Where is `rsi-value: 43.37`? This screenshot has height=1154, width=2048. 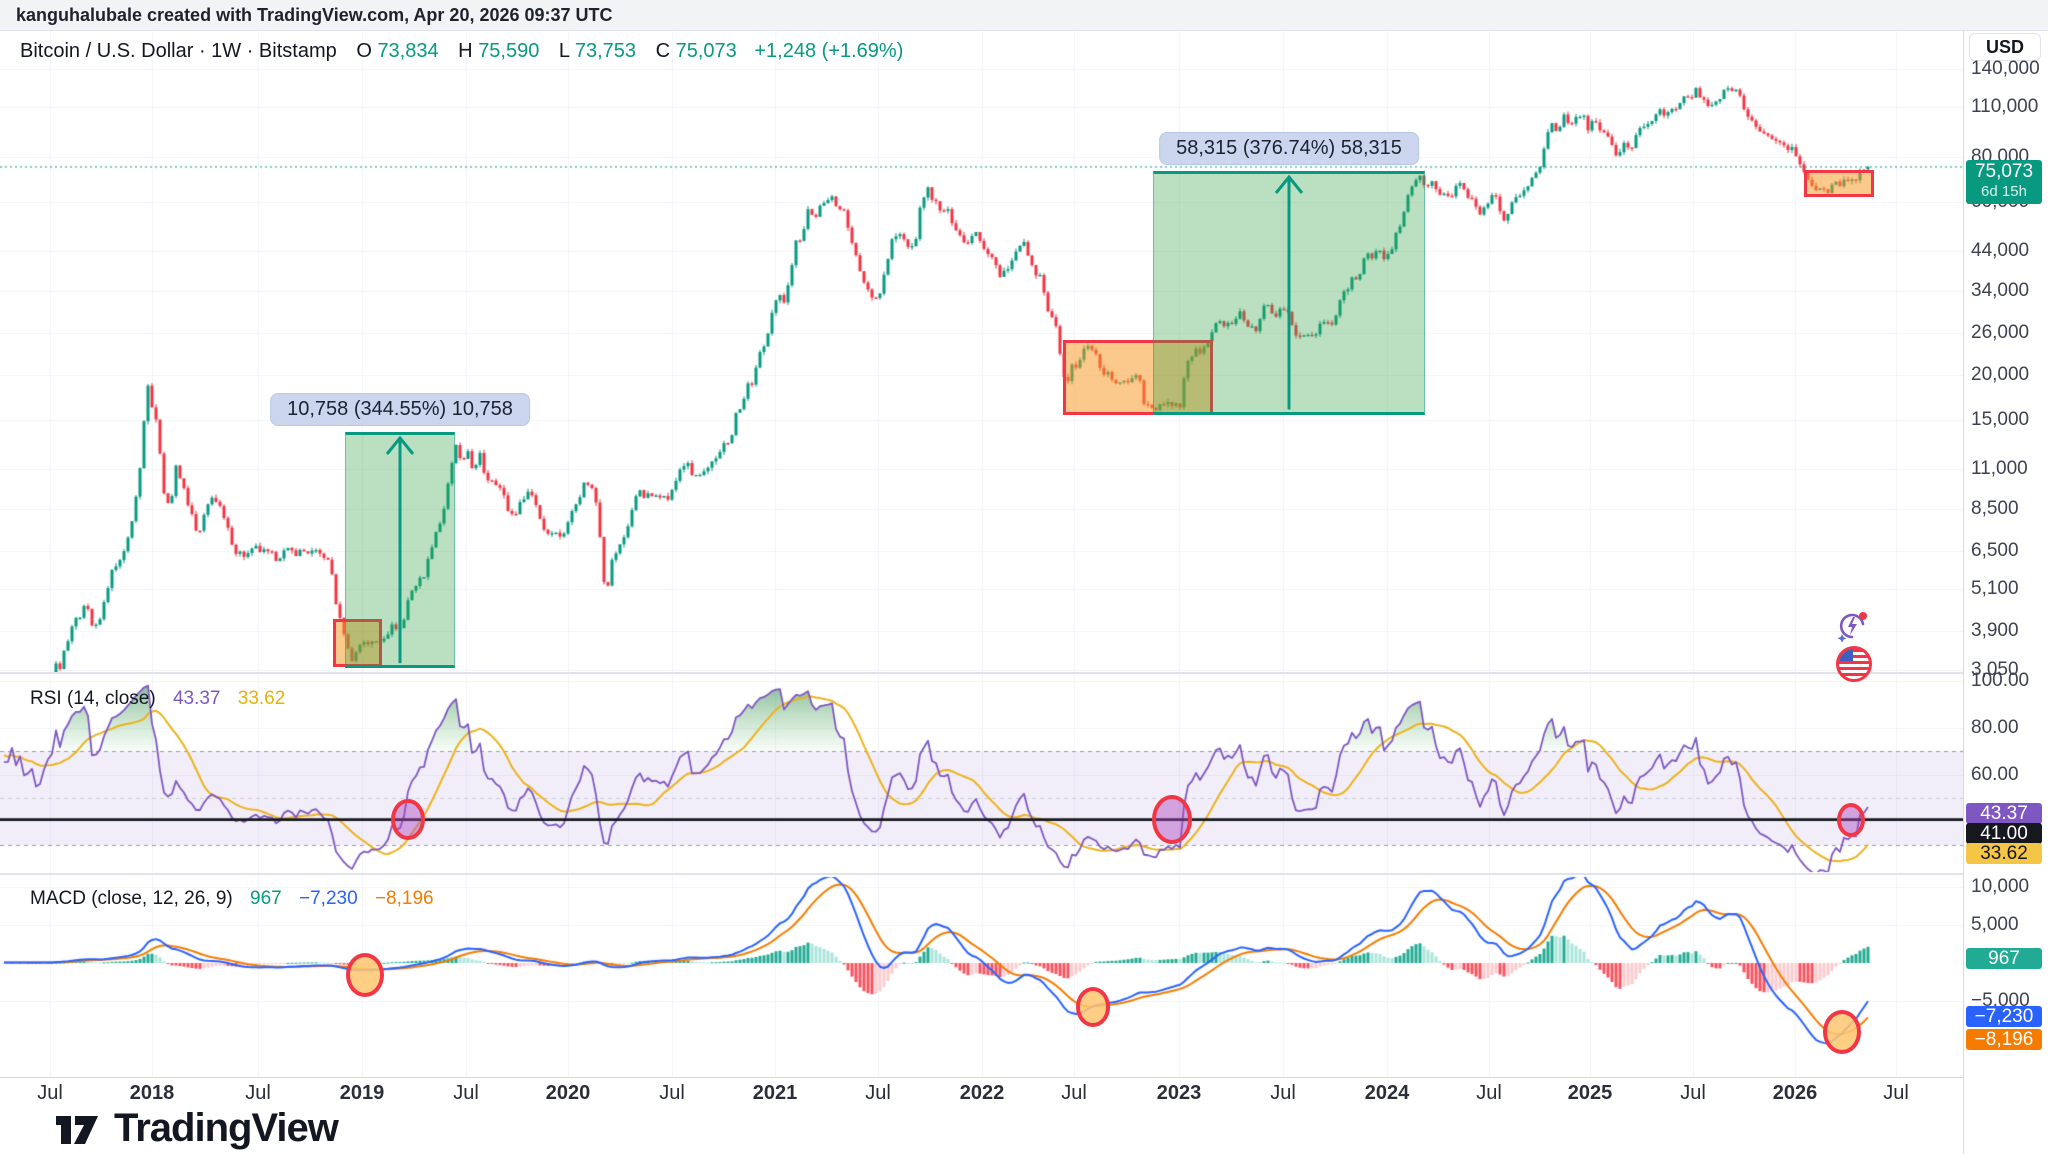
rsi-value: 43.37 is located at coordinates (196, 698).